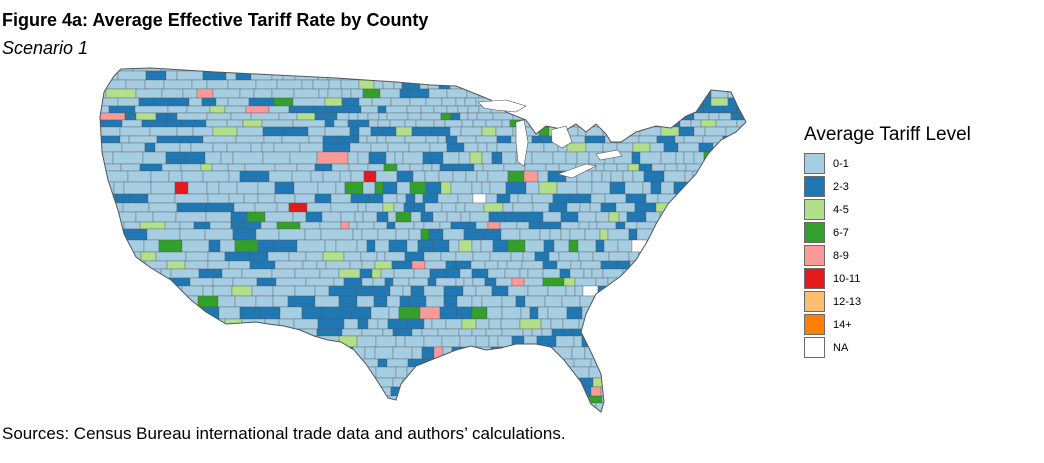 The width and height of the screenshot is (1044, 463). Describe the element at coordinates (841, 186) in the screenshot. I see `legend-label: 2-3` at that location.